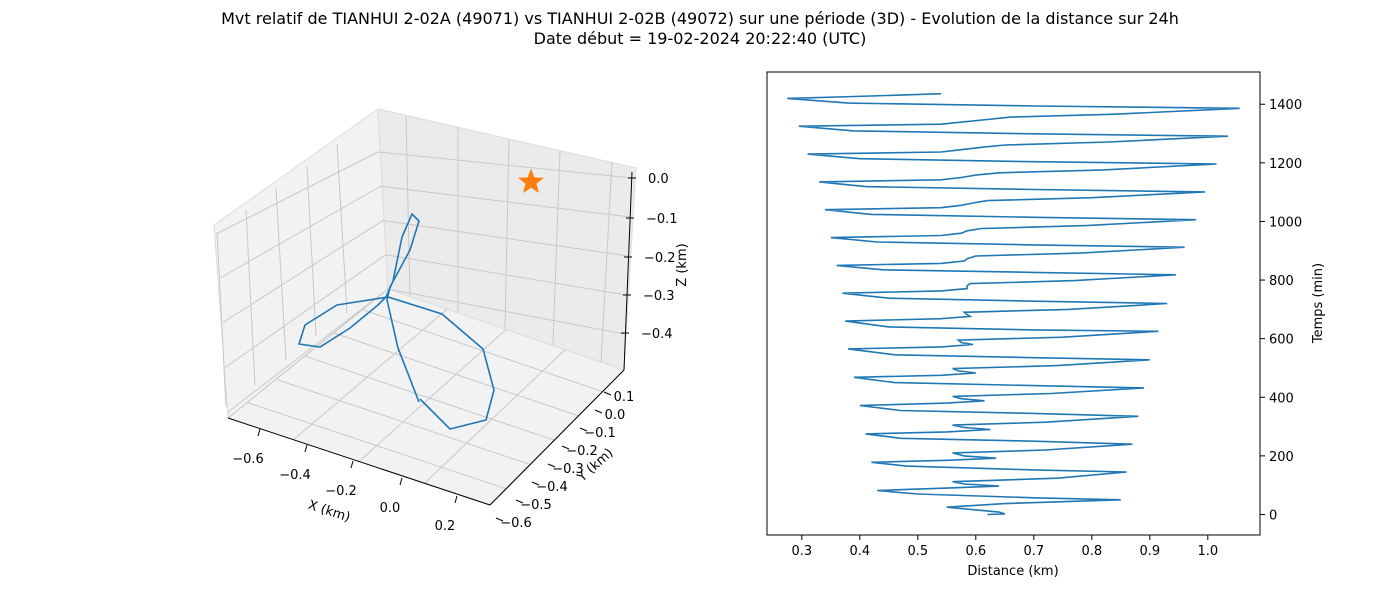  I want to click on y-tick-label-3d: 0.0, so click(615, 415).